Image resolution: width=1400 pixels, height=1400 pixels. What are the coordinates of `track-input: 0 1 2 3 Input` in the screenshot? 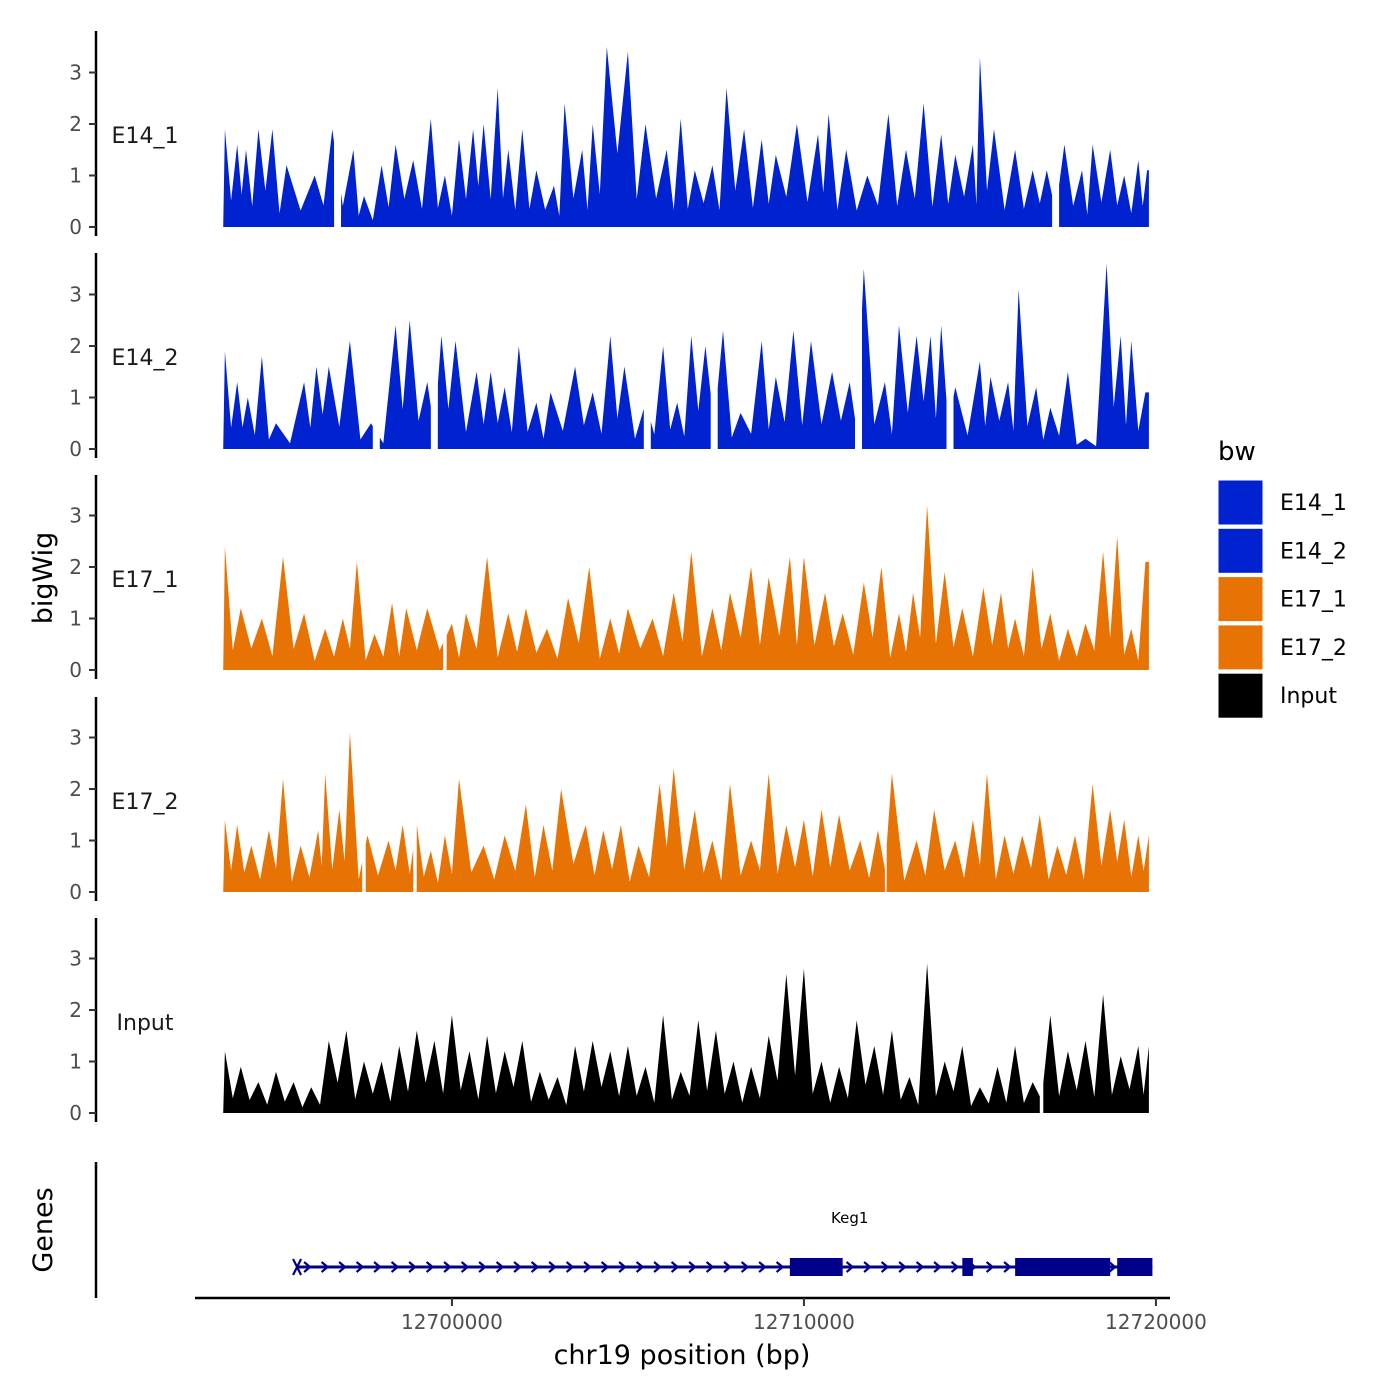 It's located at (609, 1021).